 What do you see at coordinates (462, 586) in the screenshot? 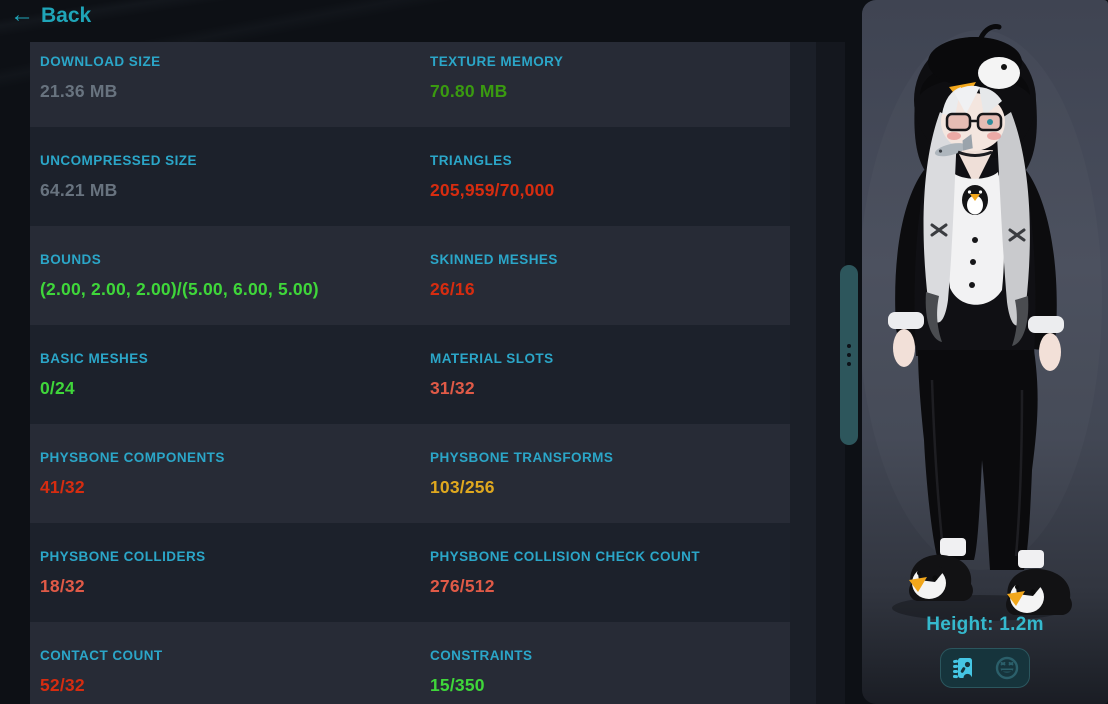
I see `stat-value: 276/512` at bounding box center [462, 586].